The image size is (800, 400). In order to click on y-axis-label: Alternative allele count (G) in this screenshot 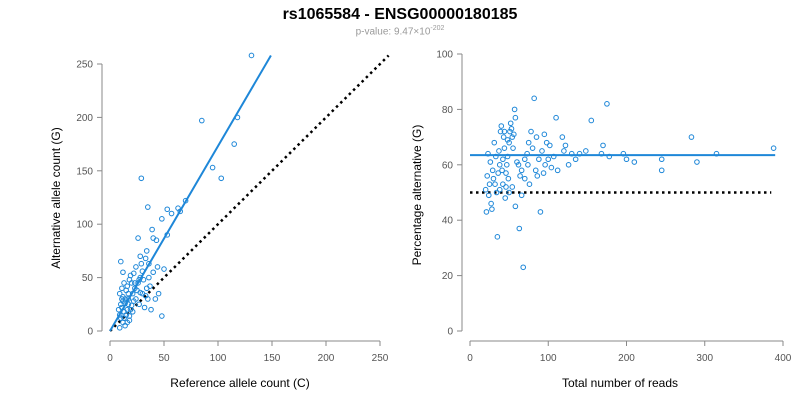, I will do `click(56, 197)`.